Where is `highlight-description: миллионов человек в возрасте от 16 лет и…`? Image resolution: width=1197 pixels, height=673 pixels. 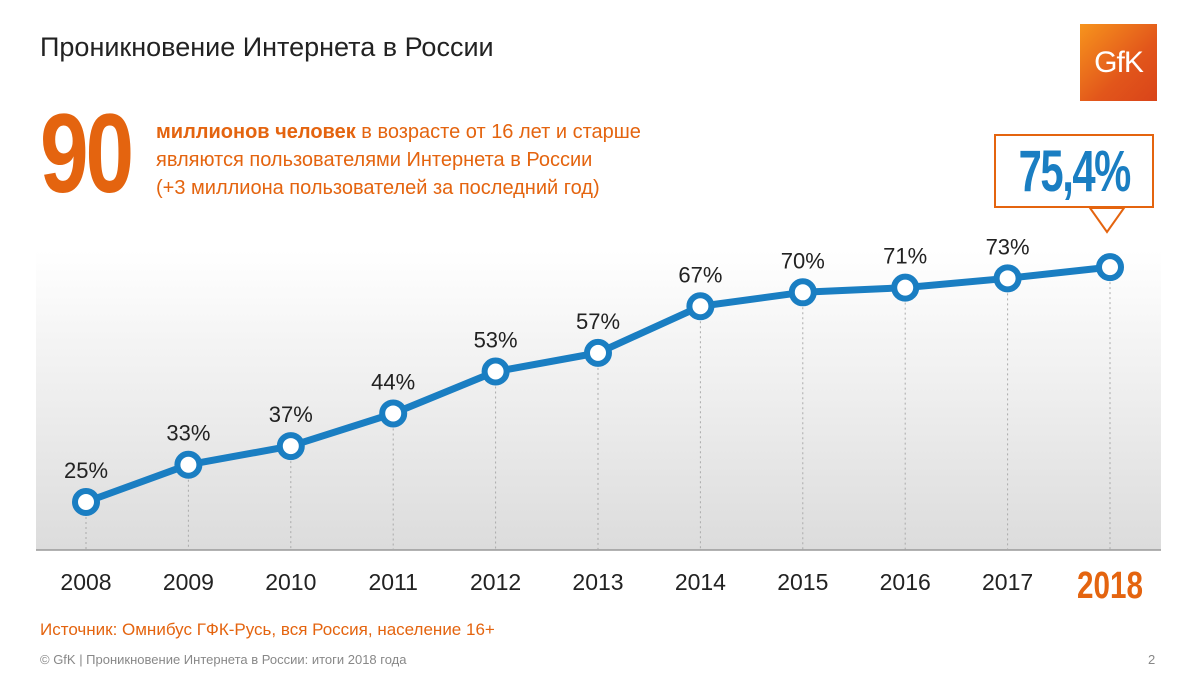
highlight-description: миллионов человек в возрасте от 16 лет и… is located at coordinates (398, 160).